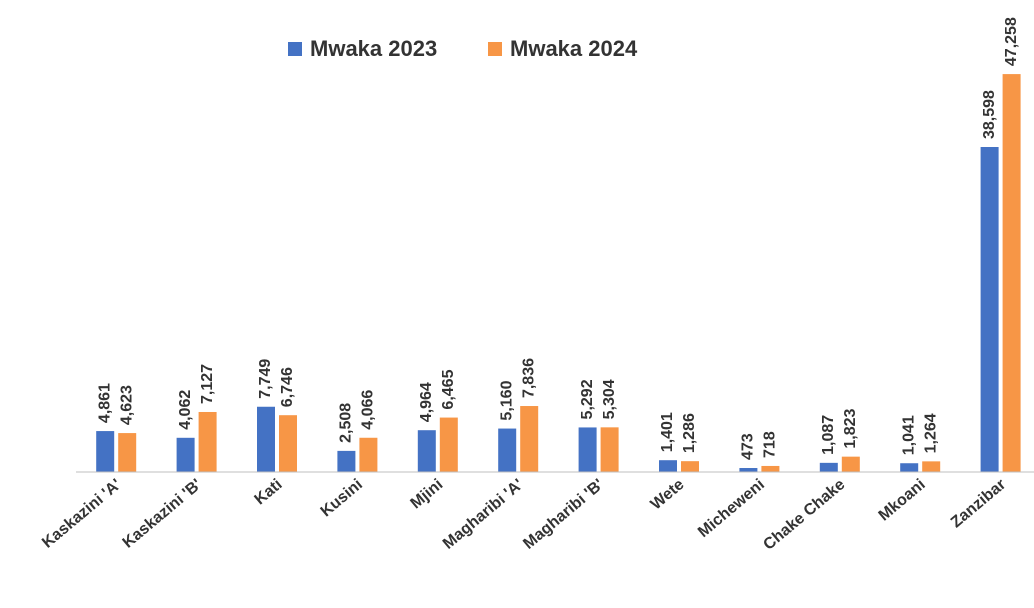 The image size is (1034, 608). Describe the element at coordinates (265, 379) in the screenshot. I see `value-label: 7,749` at that location.